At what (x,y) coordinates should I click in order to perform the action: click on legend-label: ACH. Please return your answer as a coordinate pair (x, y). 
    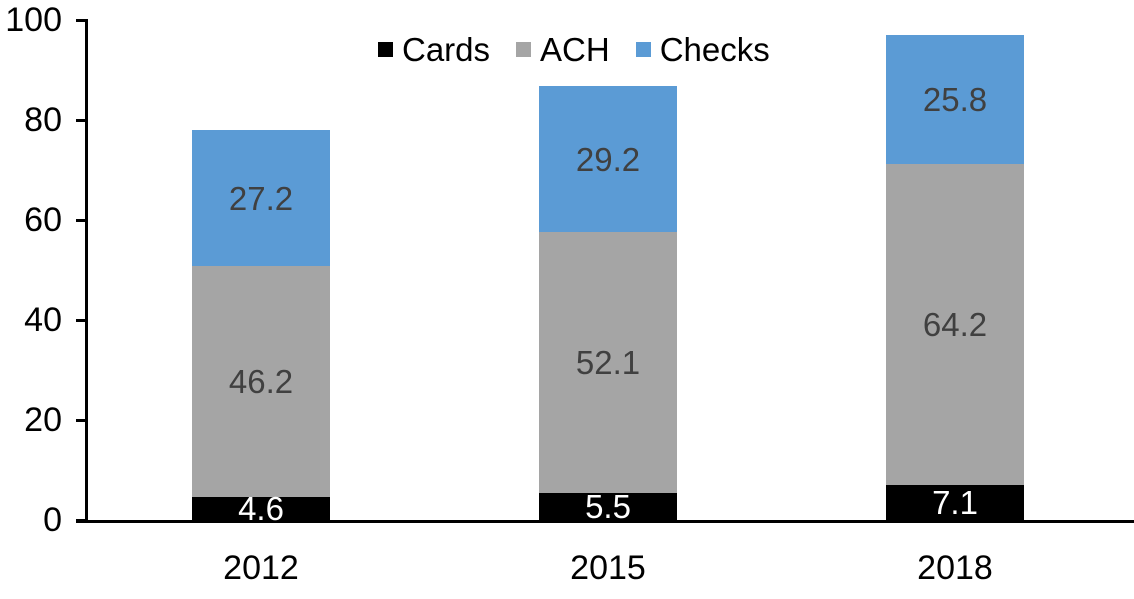
    Looking at the image, I should click on (575, 49).